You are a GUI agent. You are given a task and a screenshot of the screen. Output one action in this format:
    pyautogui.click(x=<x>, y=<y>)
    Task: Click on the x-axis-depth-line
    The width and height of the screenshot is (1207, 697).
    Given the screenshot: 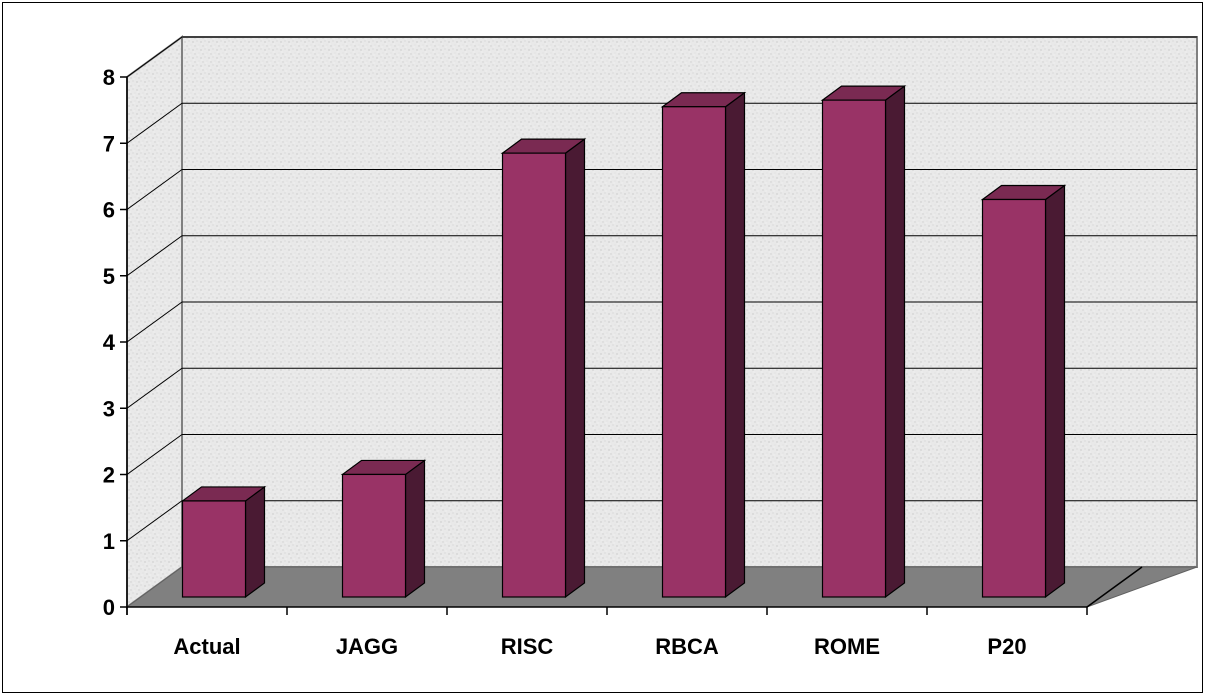 What is the action you would take?
    pyautogui.click(x=1114, y=587)
    